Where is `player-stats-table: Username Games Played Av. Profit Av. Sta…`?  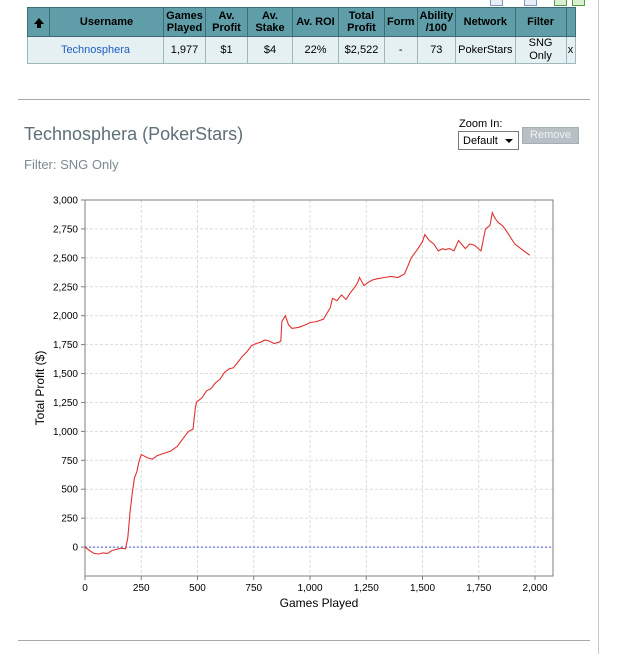 player-stats-table: Username Games Played Av. Profit Av. Sta… is located at coordinates (301, 35).